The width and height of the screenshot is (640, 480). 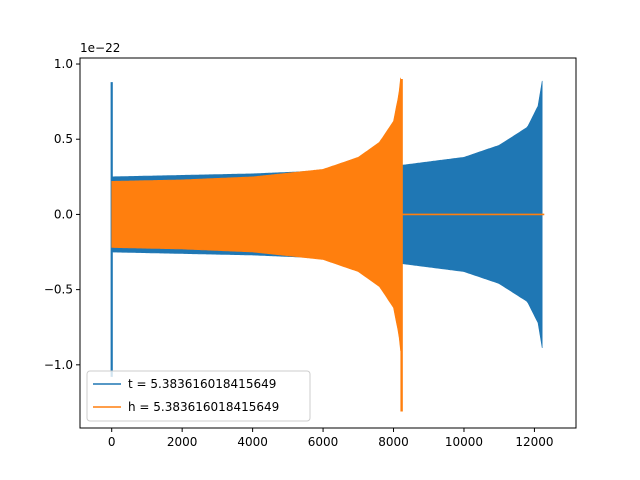 What do you see at coordinates (182, 442) in the screenshot?
I see `x-tick-label: 2000` at bounding box center [182, 442].